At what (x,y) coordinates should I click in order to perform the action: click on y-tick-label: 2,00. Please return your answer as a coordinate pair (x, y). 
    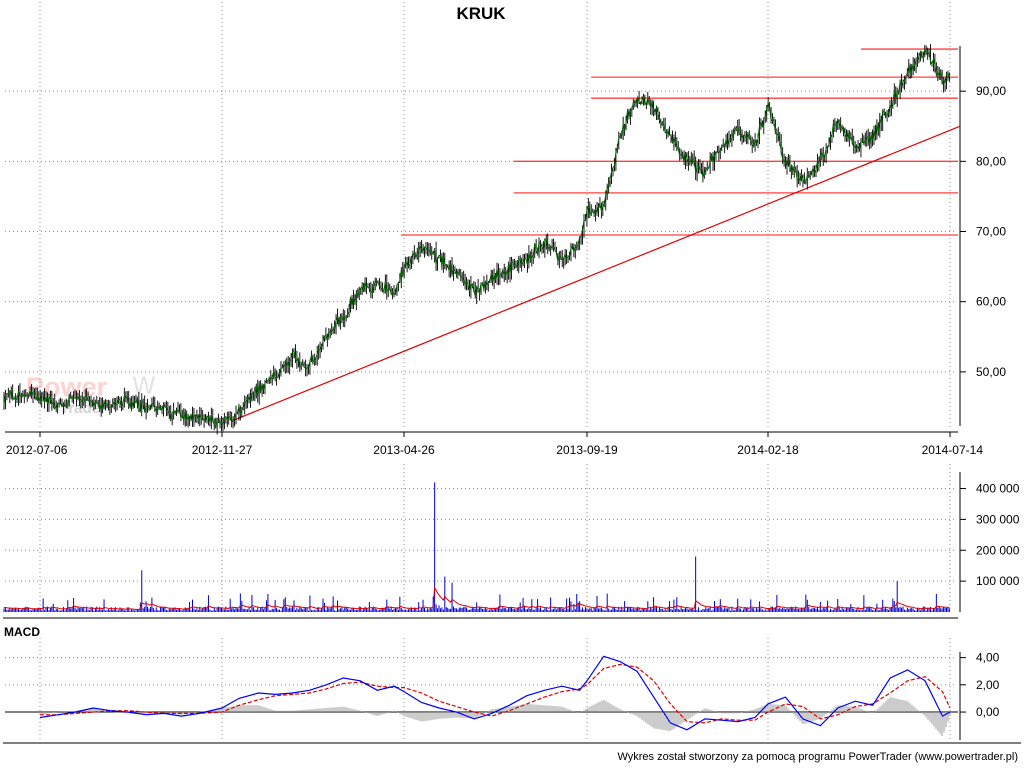
    Looking at the image, I should click on (988, 685).